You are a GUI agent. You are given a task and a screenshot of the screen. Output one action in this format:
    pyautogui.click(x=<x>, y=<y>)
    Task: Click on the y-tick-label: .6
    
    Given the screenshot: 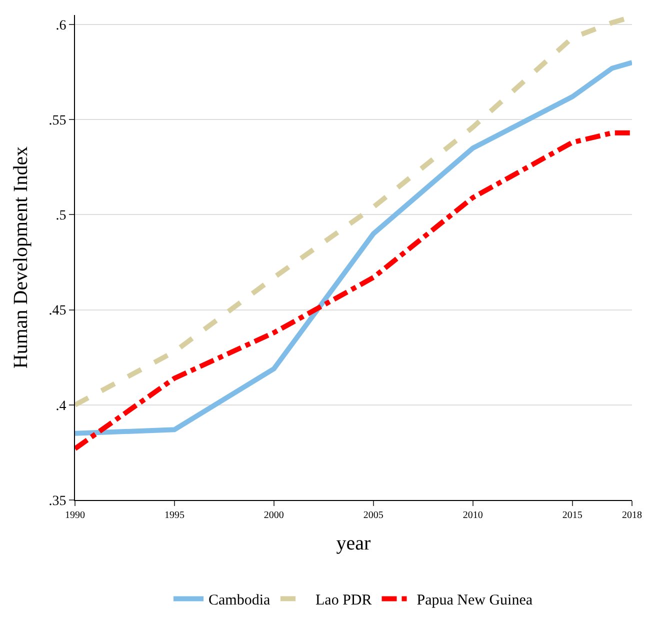 What is the action you would take?
    pyautogui.click(x=61, y=26)
    